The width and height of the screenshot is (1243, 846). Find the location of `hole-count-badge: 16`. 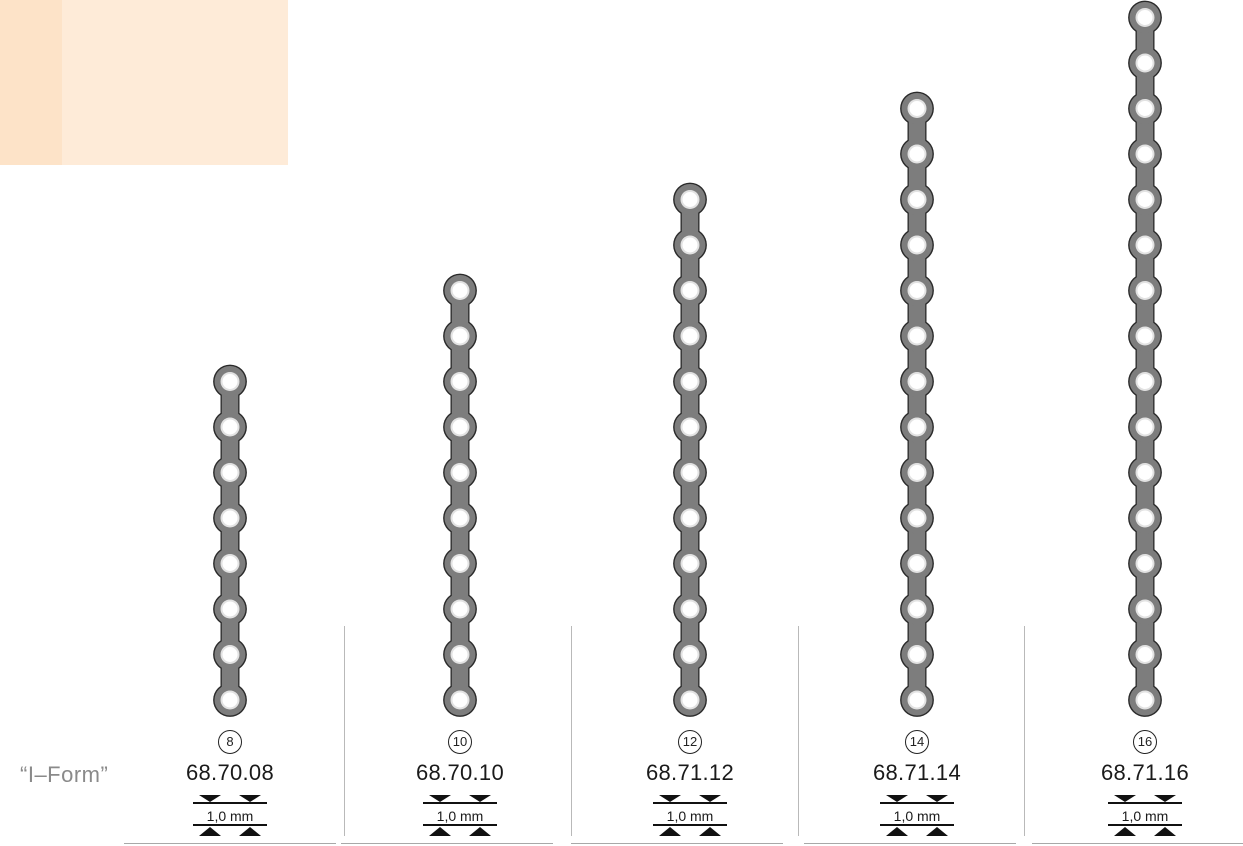

hole-count-badge: 16 is located at coordinates (1145, 742).